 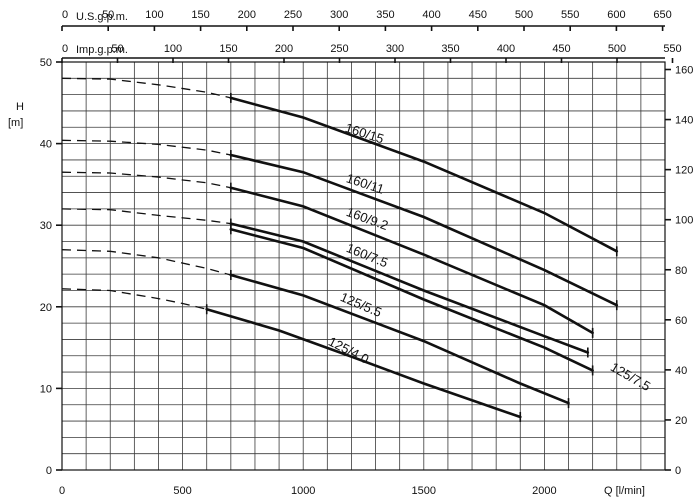 What do you see at coordinates (117, 49) in the screenshot?
I see `impgpm-tick-label: 50` at bounding box center [117, 49].